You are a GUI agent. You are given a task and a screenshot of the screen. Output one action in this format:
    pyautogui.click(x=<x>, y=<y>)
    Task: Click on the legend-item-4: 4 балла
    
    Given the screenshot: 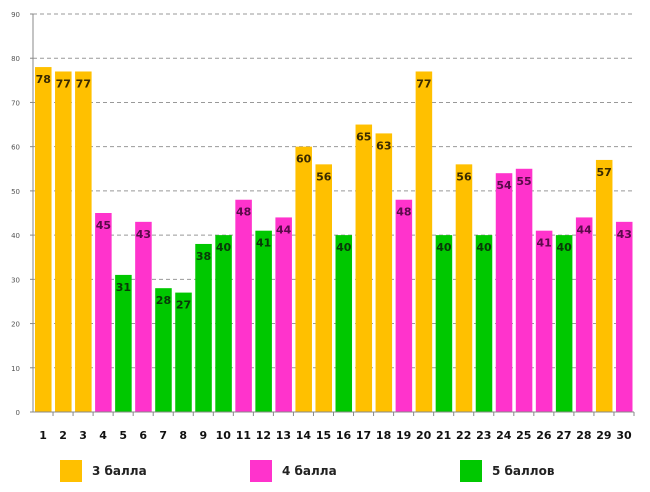 What is the action you would take?
    pyautogui.click(x=293, y=471)
    